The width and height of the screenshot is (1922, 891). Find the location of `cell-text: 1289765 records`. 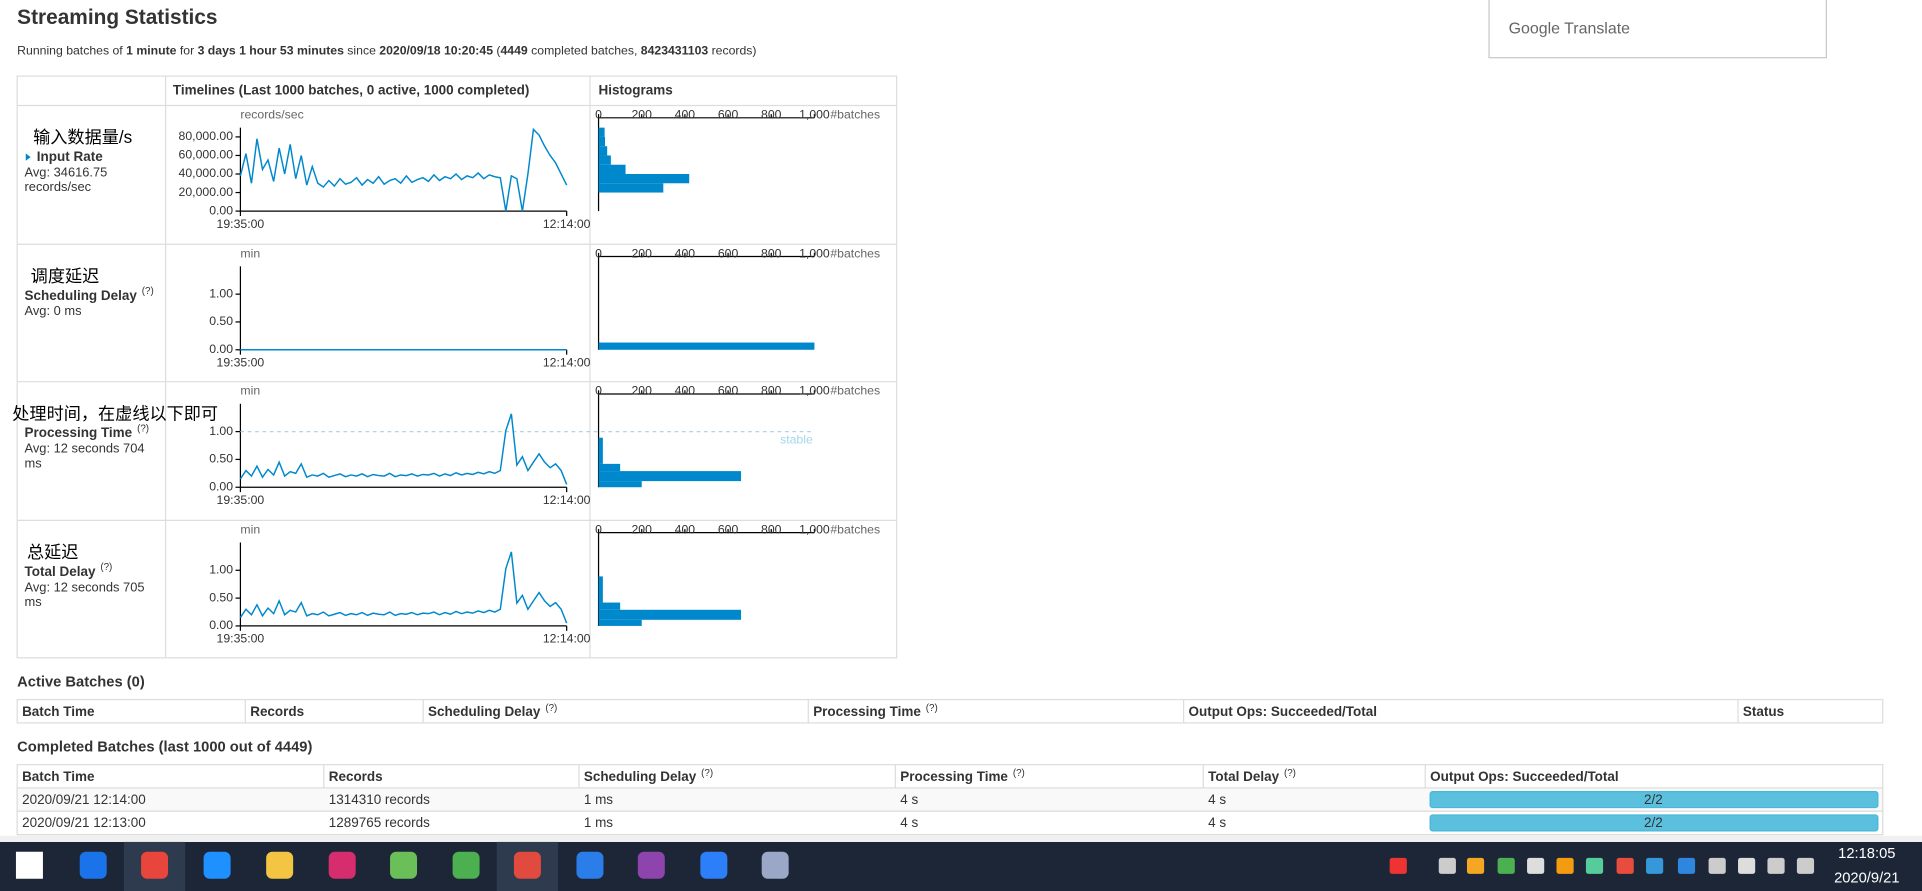

cell-text: 1289765 records is located at coordinates (379, 822).